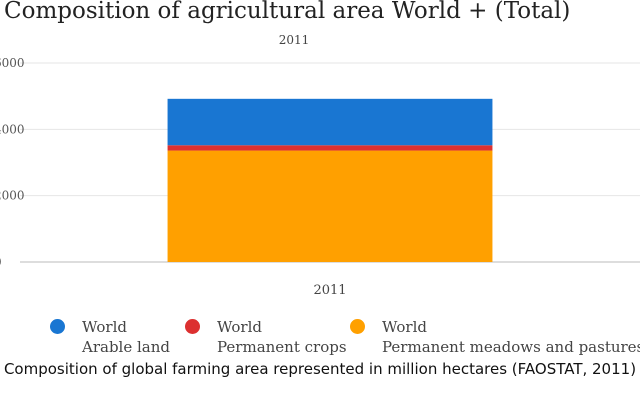 This screenshot has width=640, height=400. What do you see at coordinates (12, 129) in the screenshot?
I see `y-tick-label: 4000` at bounding box center [12, 129].